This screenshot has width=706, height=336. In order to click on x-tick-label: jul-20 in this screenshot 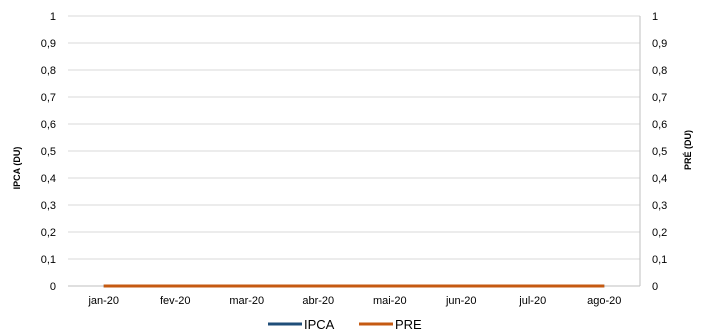, I will do `click(532, 301)`.